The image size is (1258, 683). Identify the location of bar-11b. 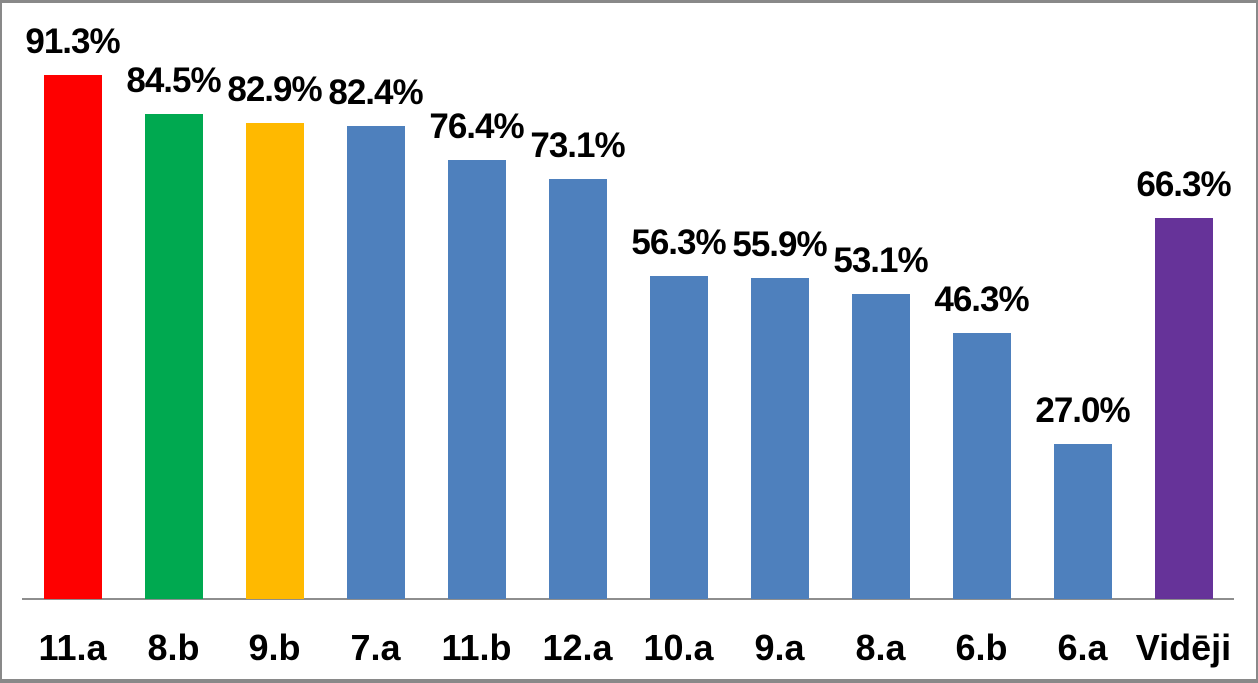
(476, 379).